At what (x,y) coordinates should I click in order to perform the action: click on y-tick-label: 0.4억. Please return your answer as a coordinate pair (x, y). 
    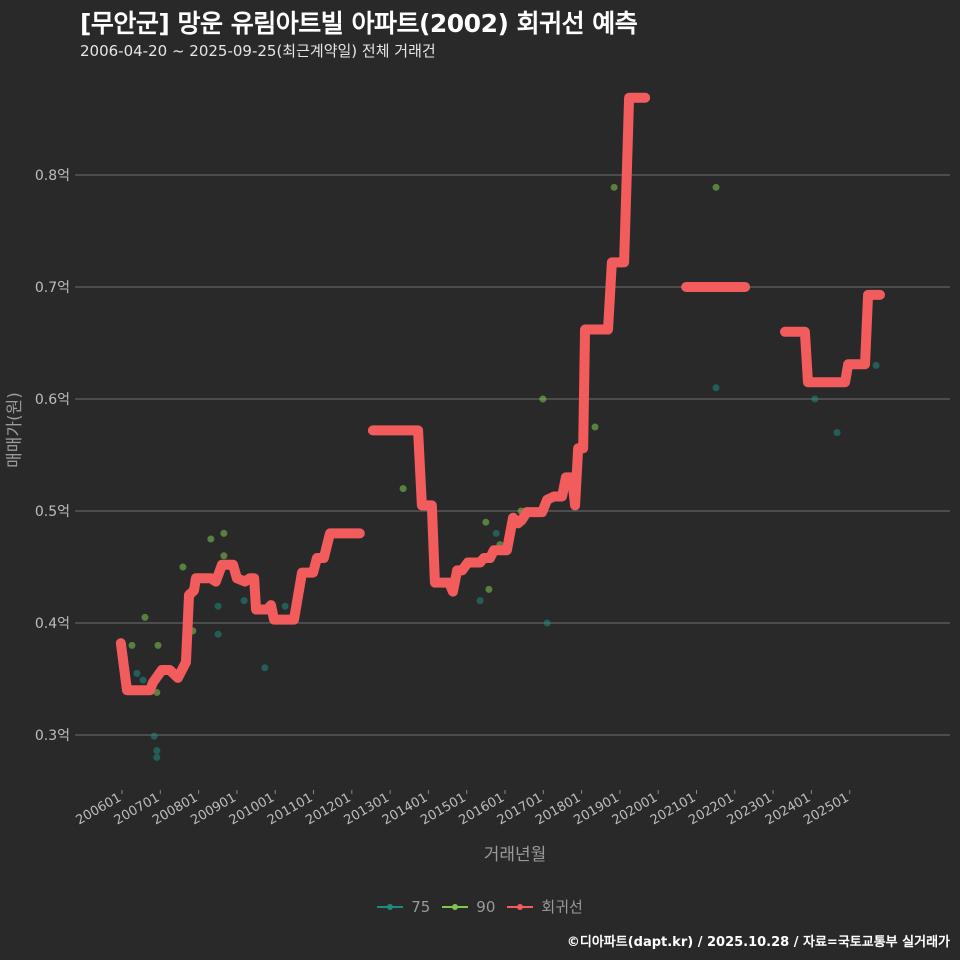
    Looking at the image, I should click on (52, 624).